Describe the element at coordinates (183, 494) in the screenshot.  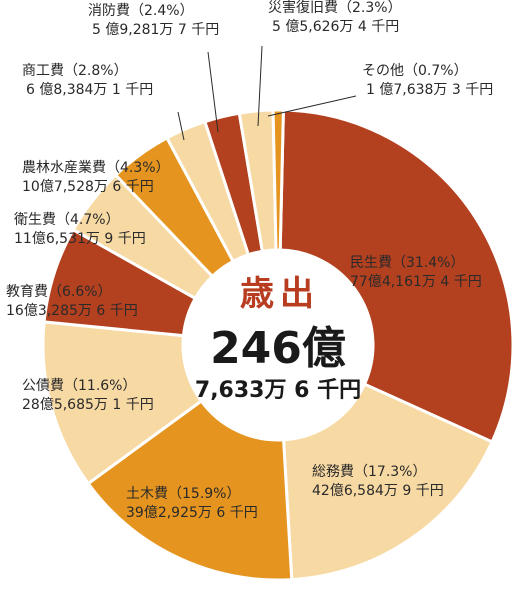
I see `slice-label-name-2: 土木費（15.9%）` at that location.